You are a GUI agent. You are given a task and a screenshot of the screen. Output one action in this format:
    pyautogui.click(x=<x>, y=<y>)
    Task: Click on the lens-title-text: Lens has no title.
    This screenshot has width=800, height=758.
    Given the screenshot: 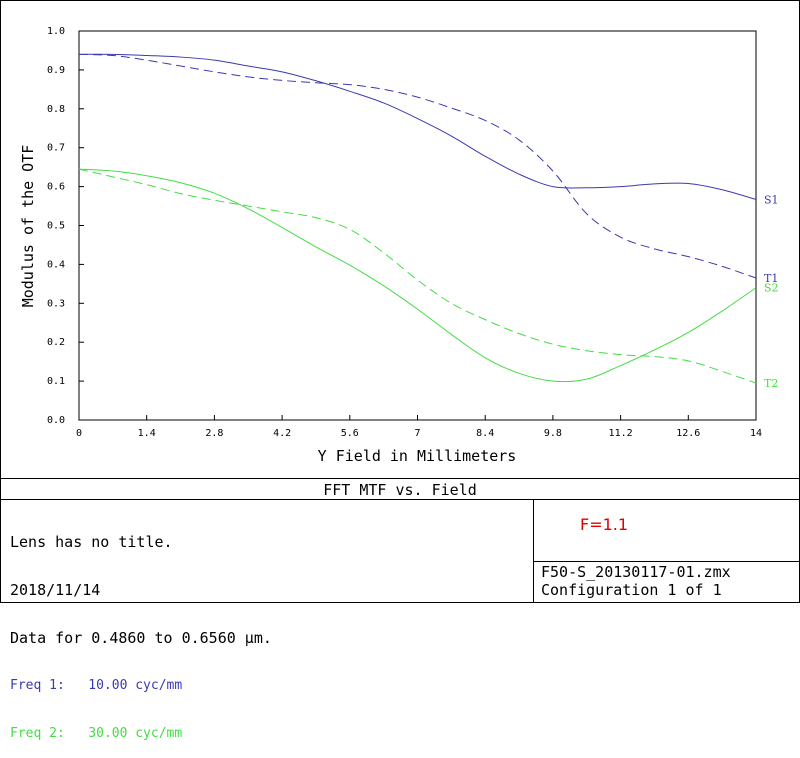 What is the action you would take?
    pyautogui.click(x=91, y=542)
    